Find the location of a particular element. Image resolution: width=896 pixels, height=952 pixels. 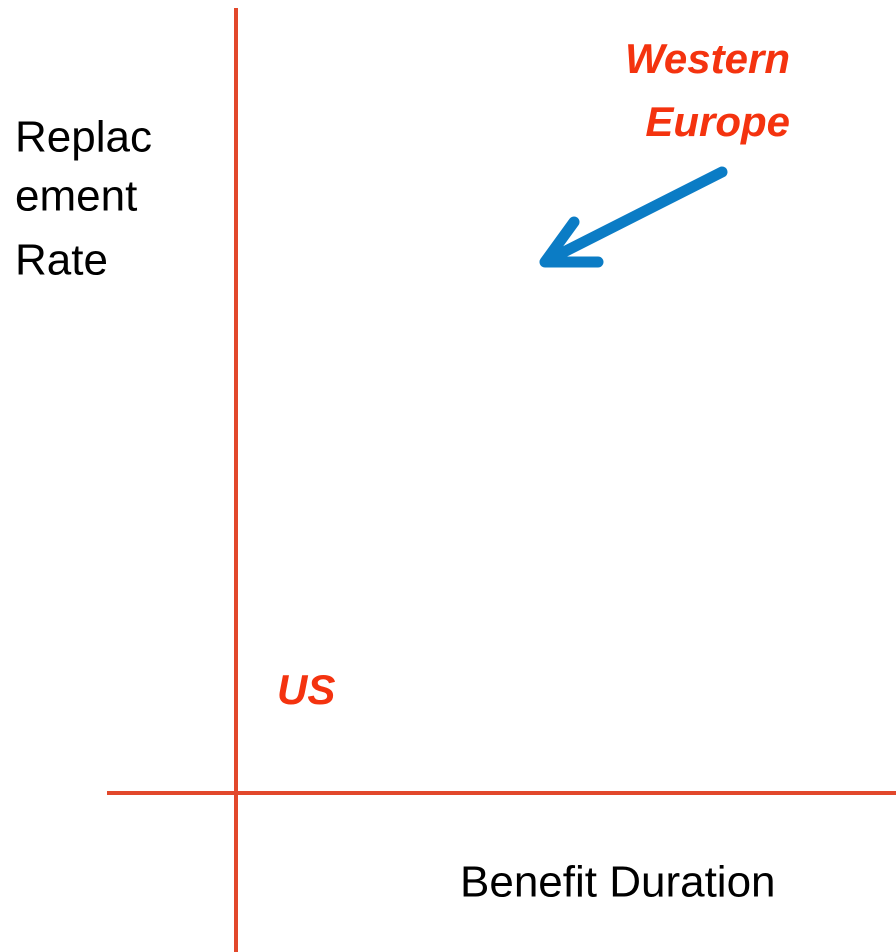

x-axis-label: Benefit Duration is located at coordinates (618, 882).